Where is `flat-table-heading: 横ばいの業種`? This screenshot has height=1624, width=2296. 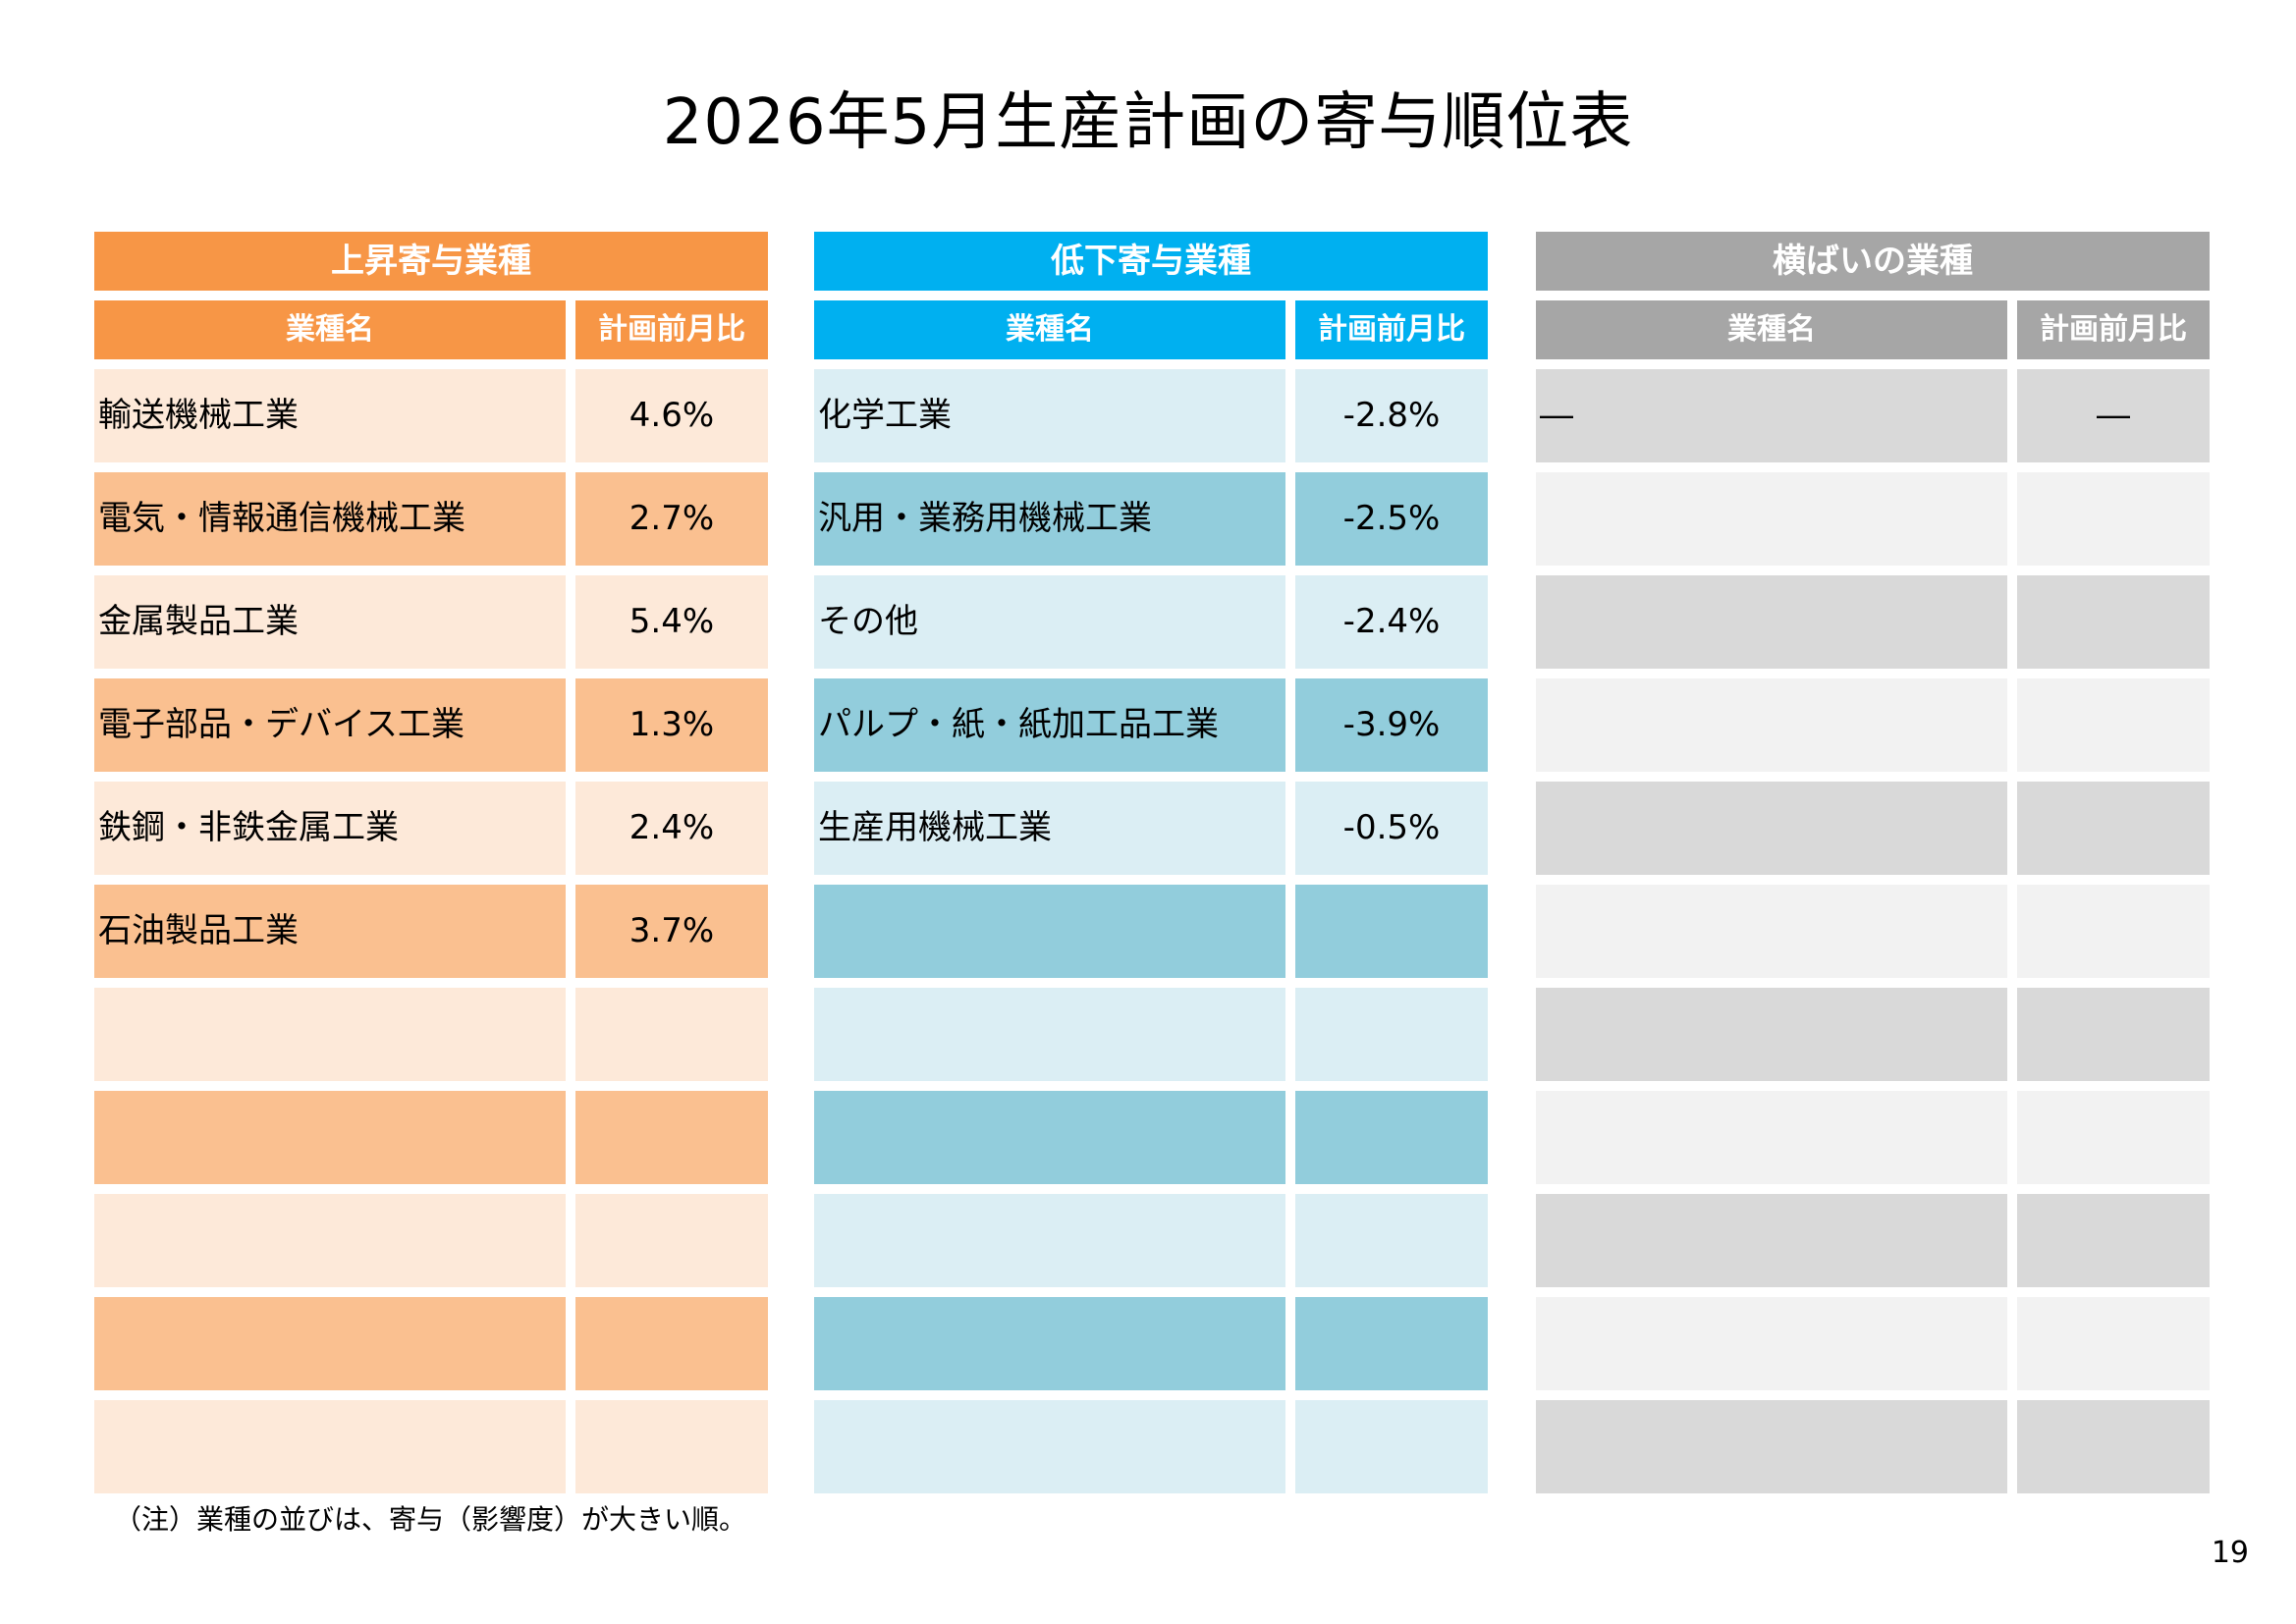
flat-table-heading: 横ばいの業種 is located at coordinates (1873, 261).